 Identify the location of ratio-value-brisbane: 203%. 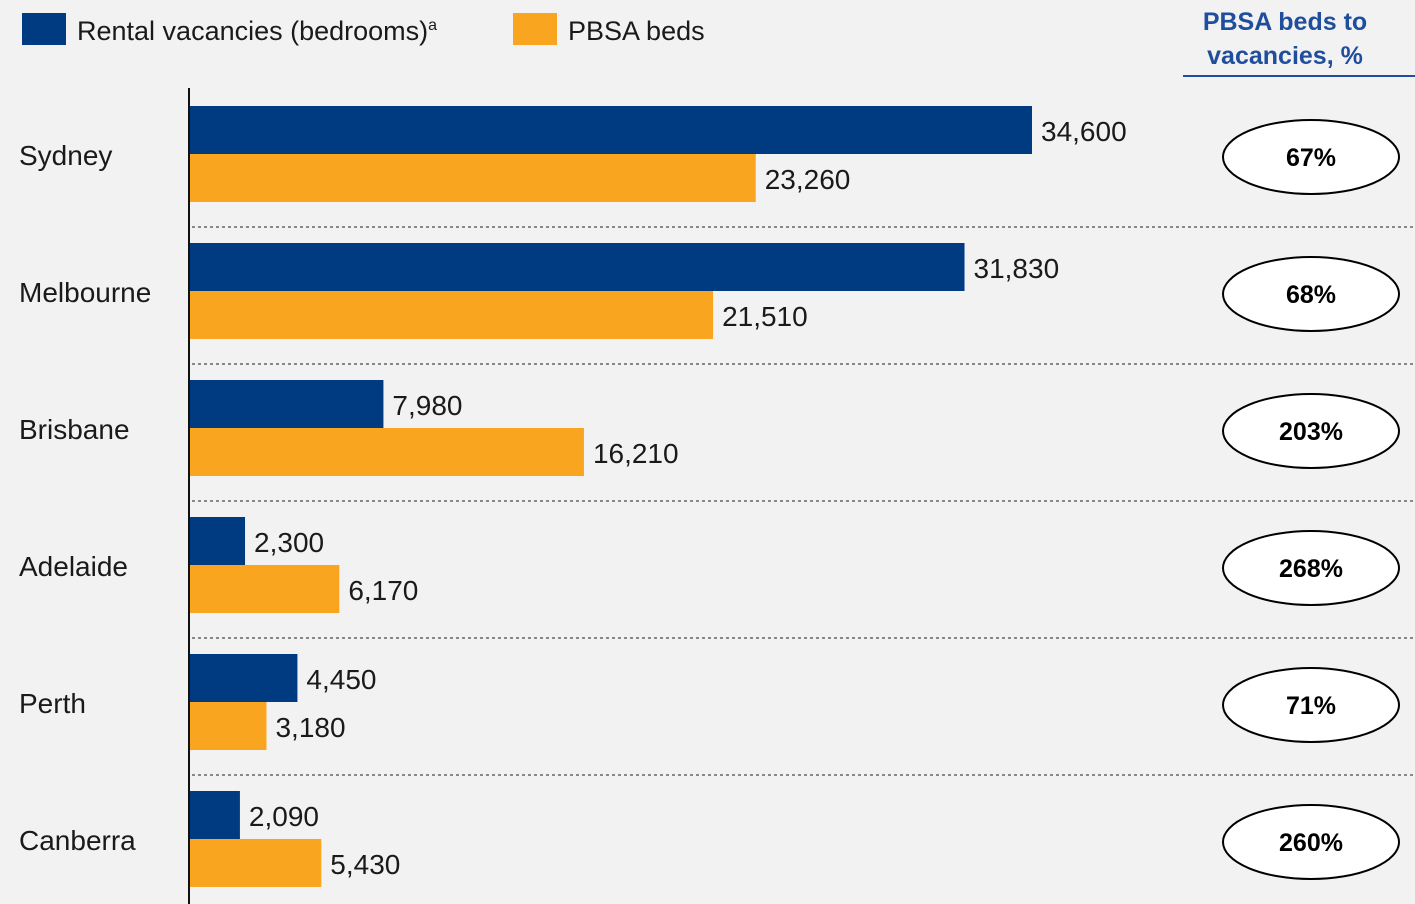
(1311, 432).